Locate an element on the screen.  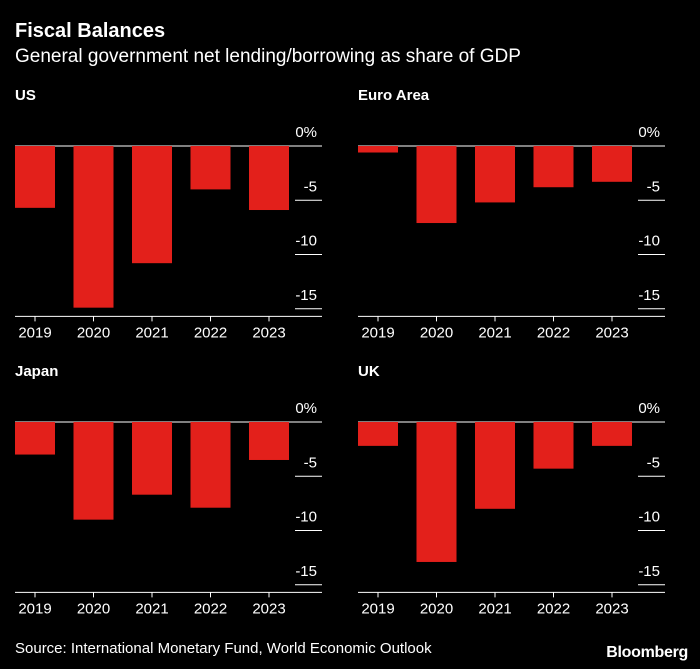
bar-euro-area-2021 is located at coordinates (495, 174).